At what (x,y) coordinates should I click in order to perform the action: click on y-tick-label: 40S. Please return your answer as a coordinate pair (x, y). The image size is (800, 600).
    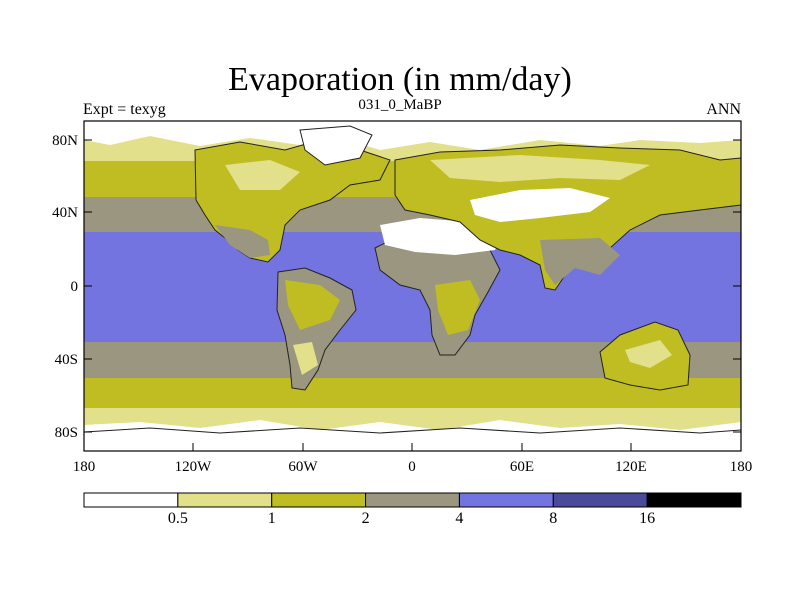
    Looking at the image, I should click on (66, 360).